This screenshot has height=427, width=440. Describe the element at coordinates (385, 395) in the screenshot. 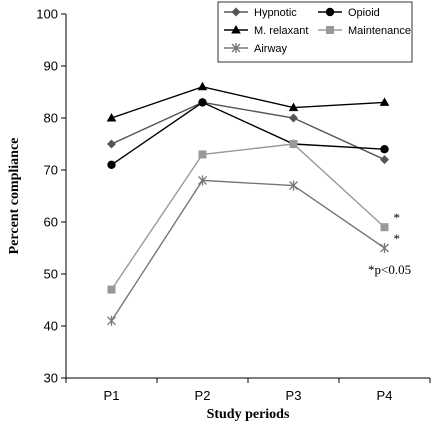

I see `x-tick-label: P4` at that location.